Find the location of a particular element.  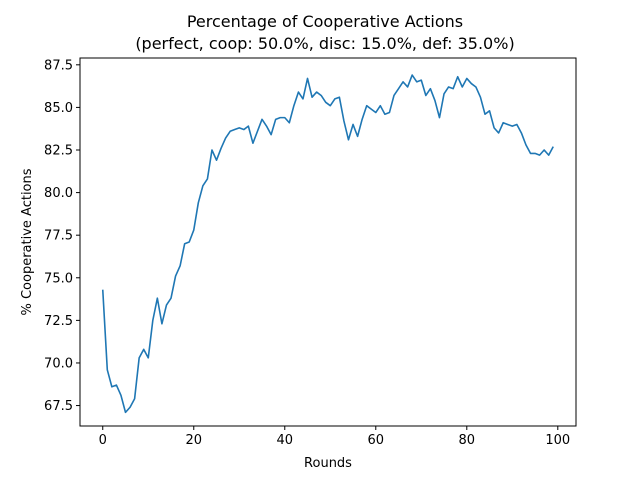

y-tick-label: 77.5 is located at coordinates (58, 236).